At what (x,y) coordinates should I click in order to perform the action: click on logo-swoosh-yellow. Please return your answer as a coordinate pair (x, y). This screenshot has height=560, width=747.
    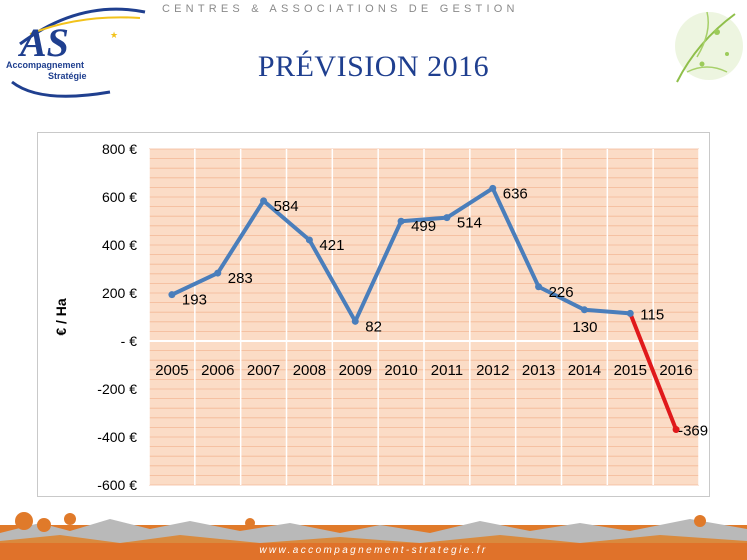
    Looking at the image, I should click on (85, 25).